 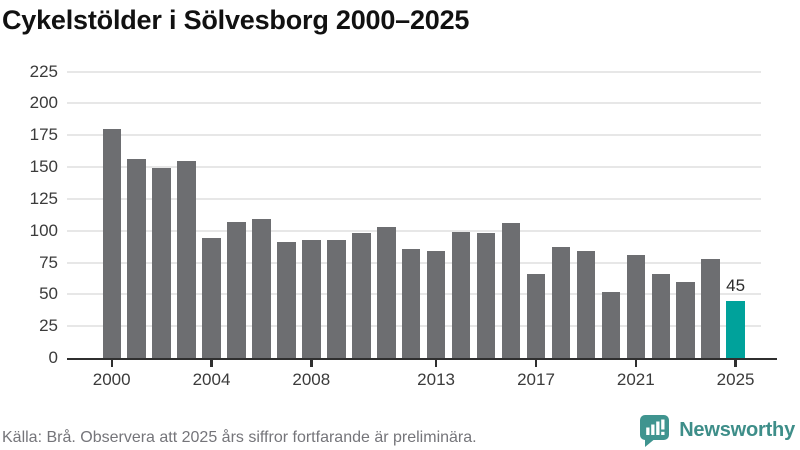 What do you see at coordinates (186, 259) in the screenshot?
I see `bar-2003` at bounding box center [186, 259].